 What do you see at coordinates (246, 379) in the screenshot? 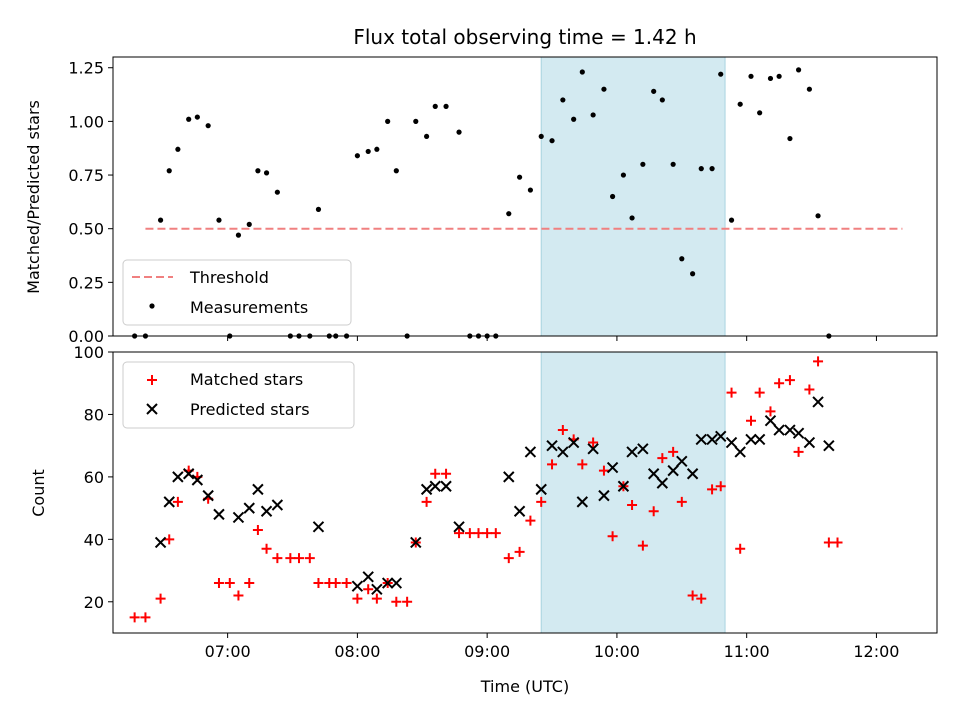
I see `legend-matched-label: Matched stars` at bounding box center [246, 379].